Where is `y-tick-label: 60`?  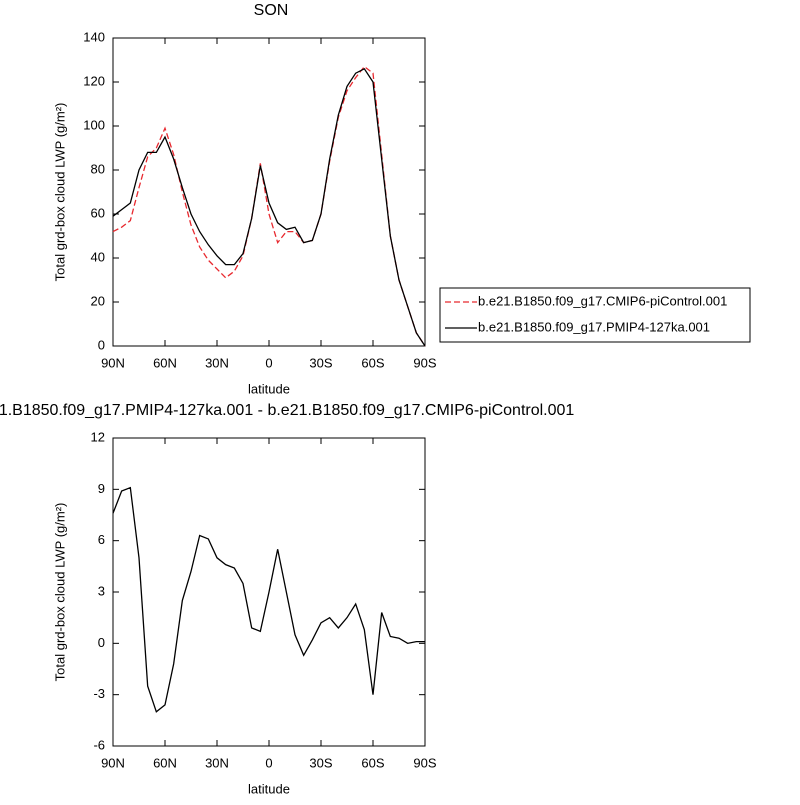 y-tick-label: 60 is located at coordinates (98, 212).